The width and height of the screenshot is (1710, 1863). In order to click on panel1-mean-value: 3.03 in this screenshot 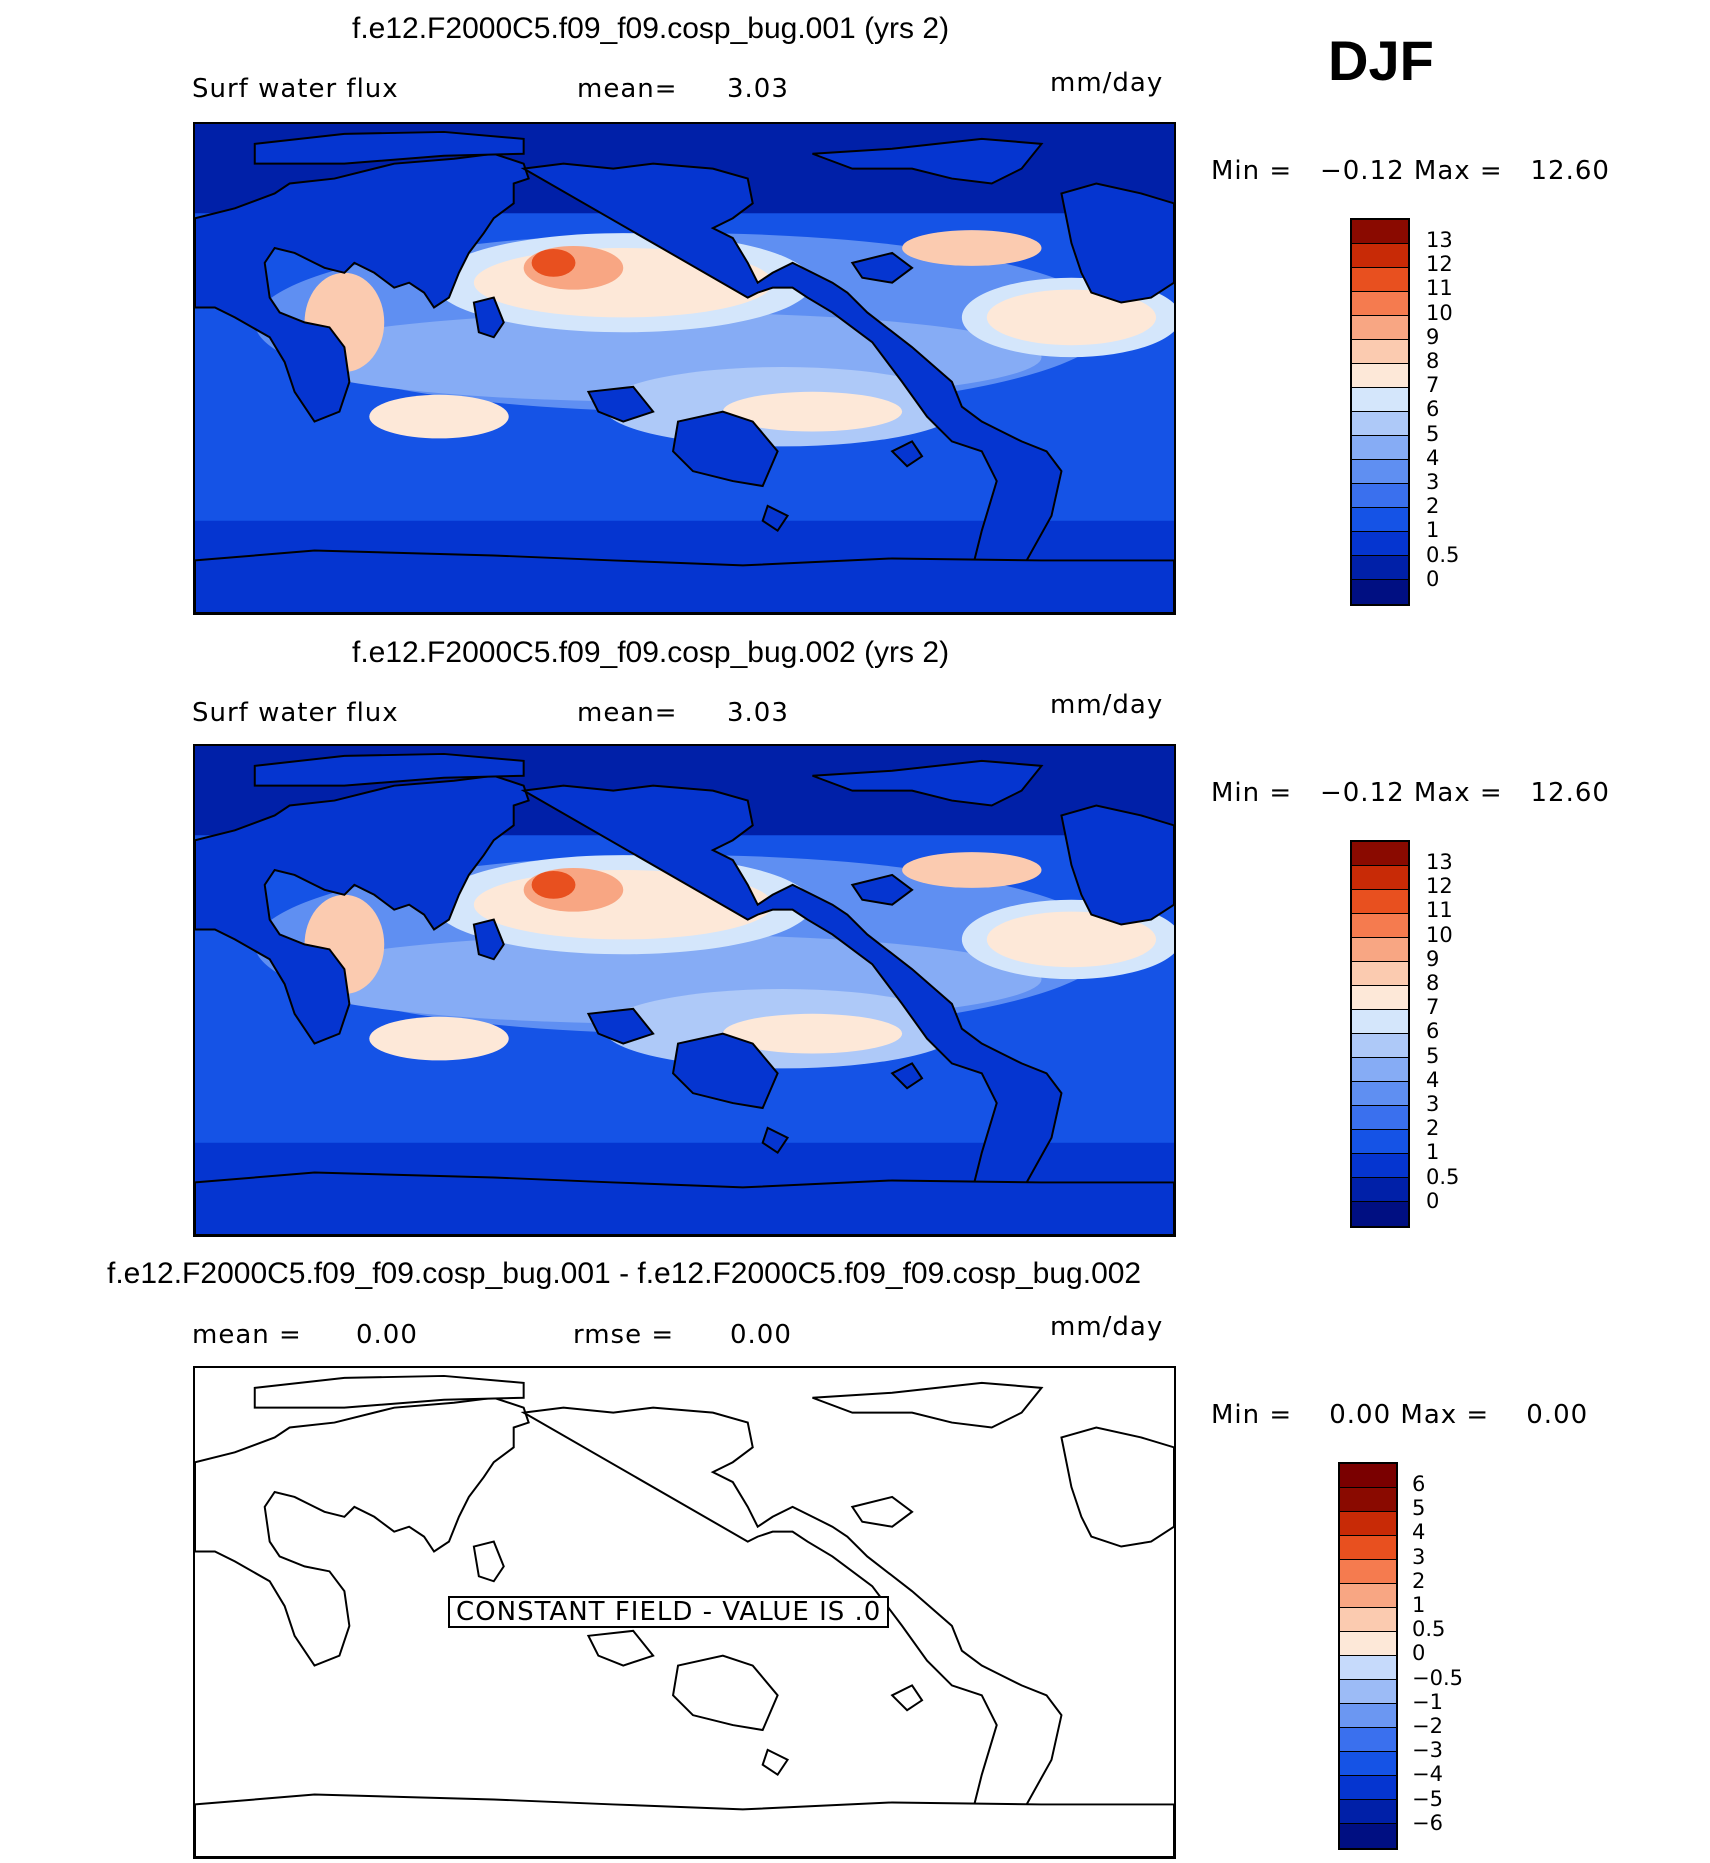, I will do `click(758, 89)`.